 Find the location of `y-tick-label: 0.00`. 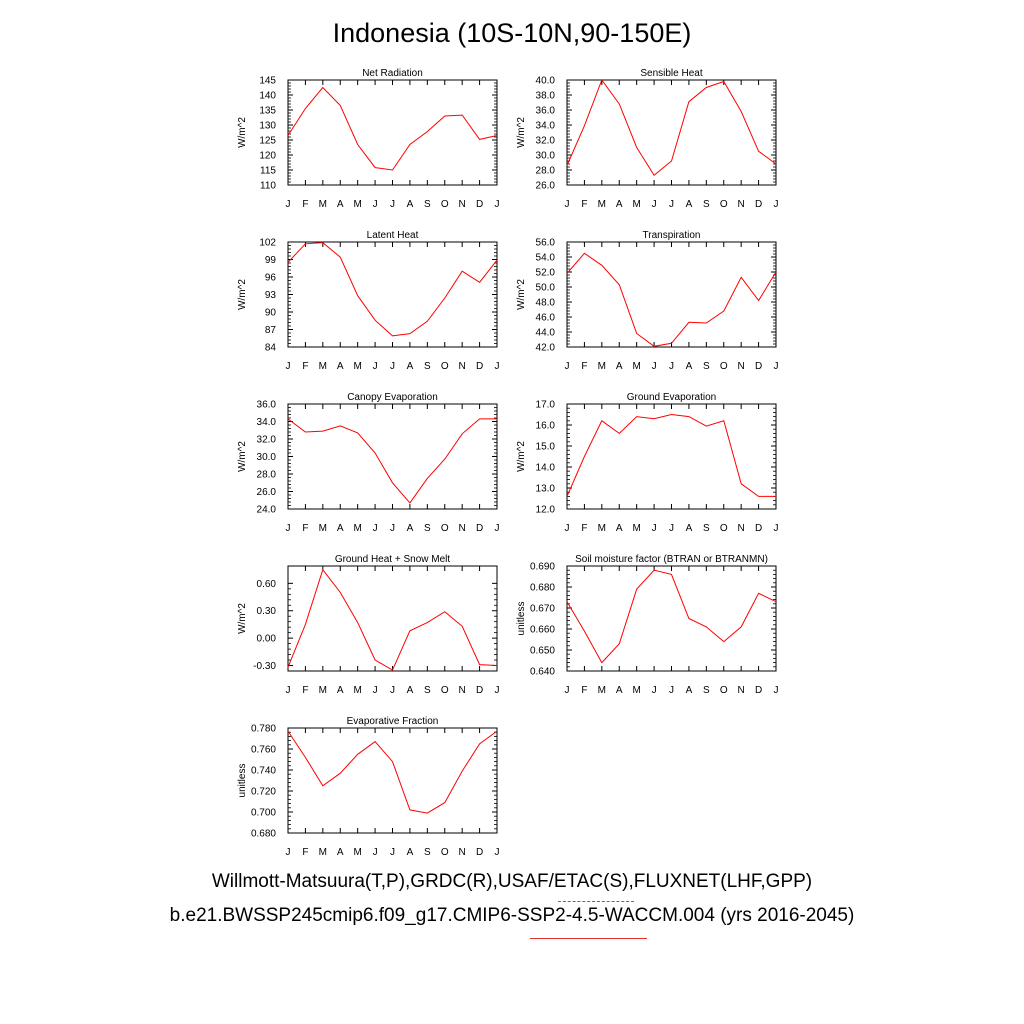

y-tick-label: 0.00 is located at coordinates (267, 639).